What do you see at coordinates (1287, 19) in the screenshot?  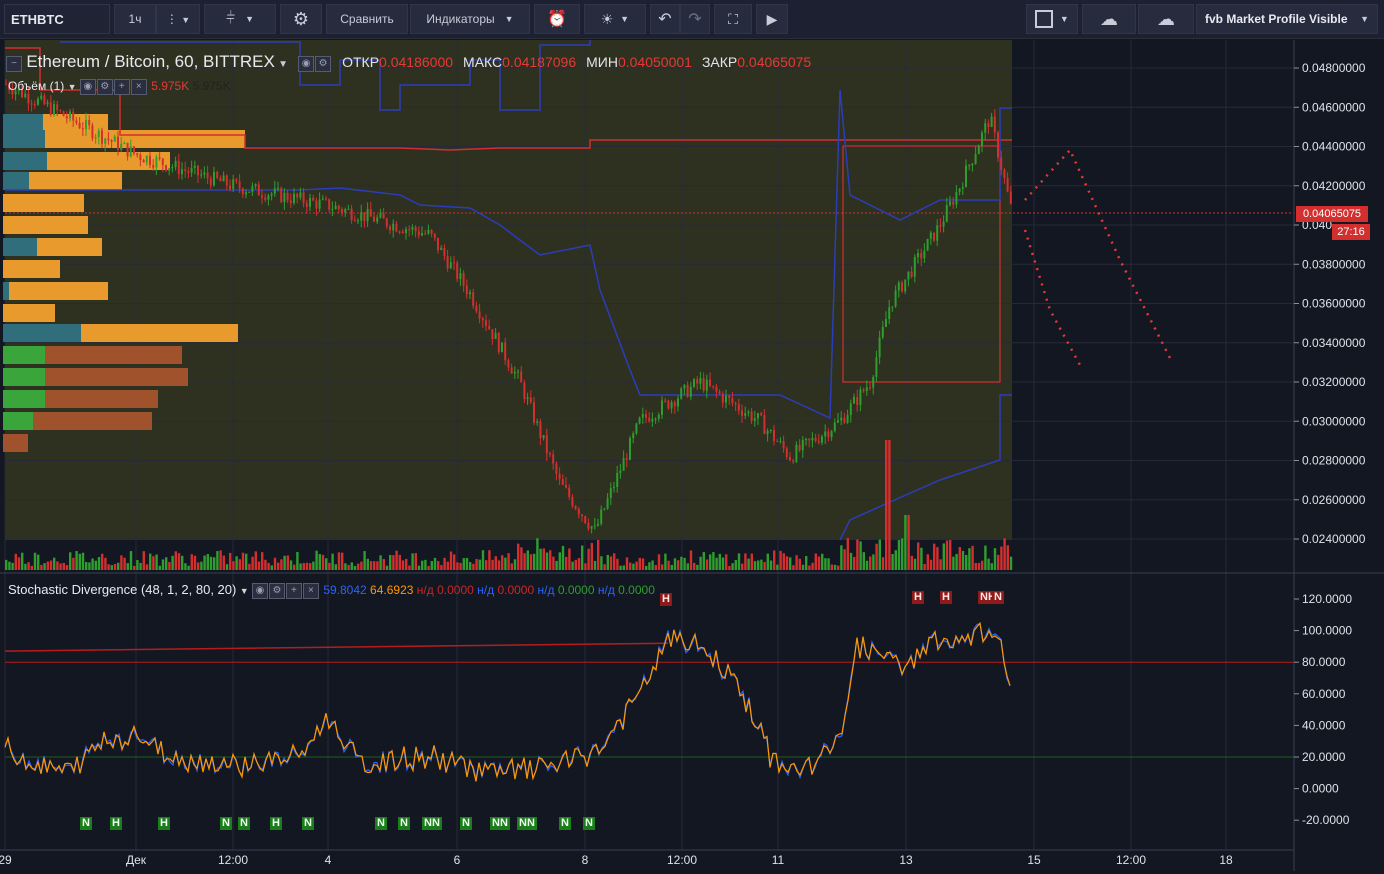 I see `indicator-template-button: fvb Market Profile Visible ▼` at bounding box center [1287, 19].